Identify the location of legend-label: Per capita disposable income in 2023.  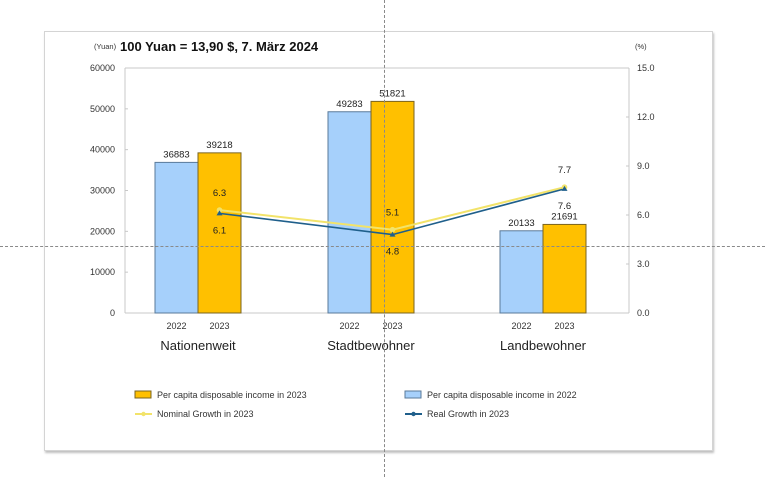
(232, 395).